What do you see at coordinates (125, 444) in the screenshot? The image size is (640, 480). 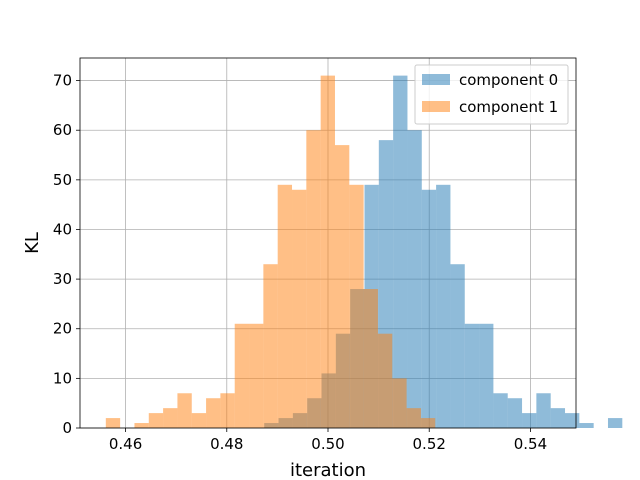 I see `x-tick-label: 0.46` at bounding box center [125, 444].